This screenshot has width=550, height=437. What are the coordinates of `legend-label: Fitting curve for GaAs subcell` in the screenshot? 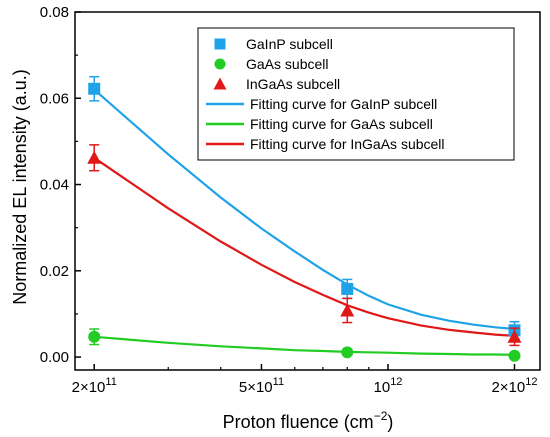 It's located at (341, 124).